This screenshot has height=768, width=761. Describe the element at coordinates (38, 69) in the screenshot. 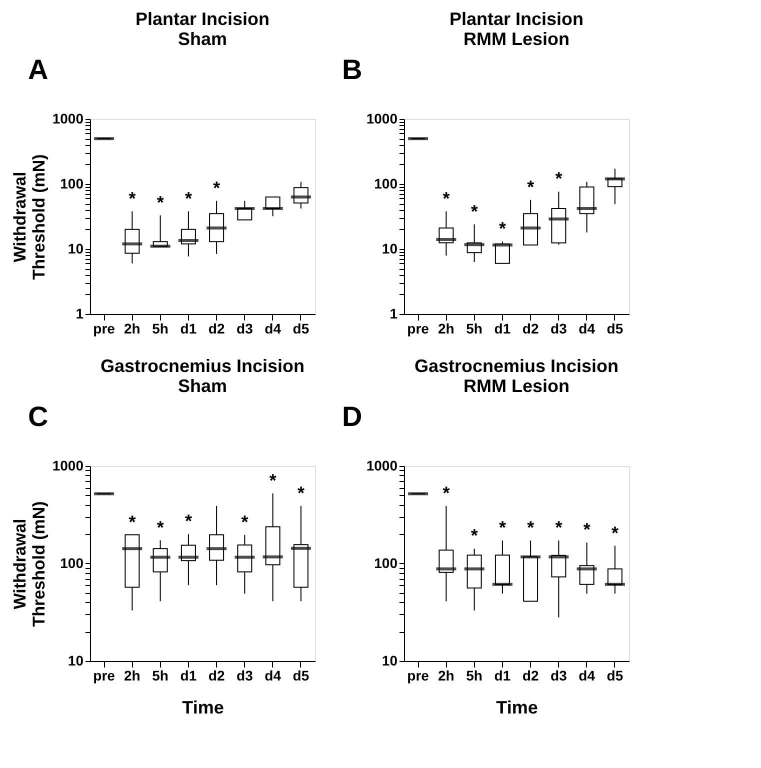

I see `text: A` at that location.